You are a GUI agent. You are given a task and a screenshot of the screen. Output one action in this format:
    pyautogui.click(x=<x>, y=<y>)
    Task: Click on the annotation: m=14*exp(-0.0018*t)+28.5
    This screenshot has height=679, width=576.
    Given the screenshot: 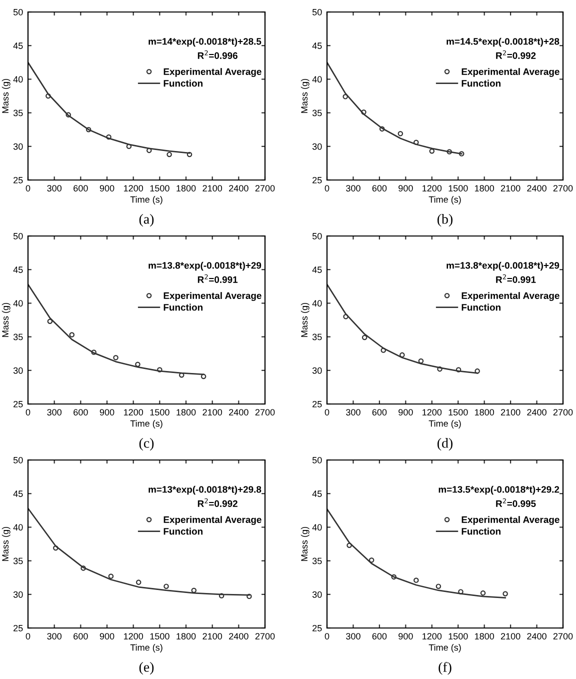 What is the action you would take?
    pyautogui.click(x=205, y=42)
    